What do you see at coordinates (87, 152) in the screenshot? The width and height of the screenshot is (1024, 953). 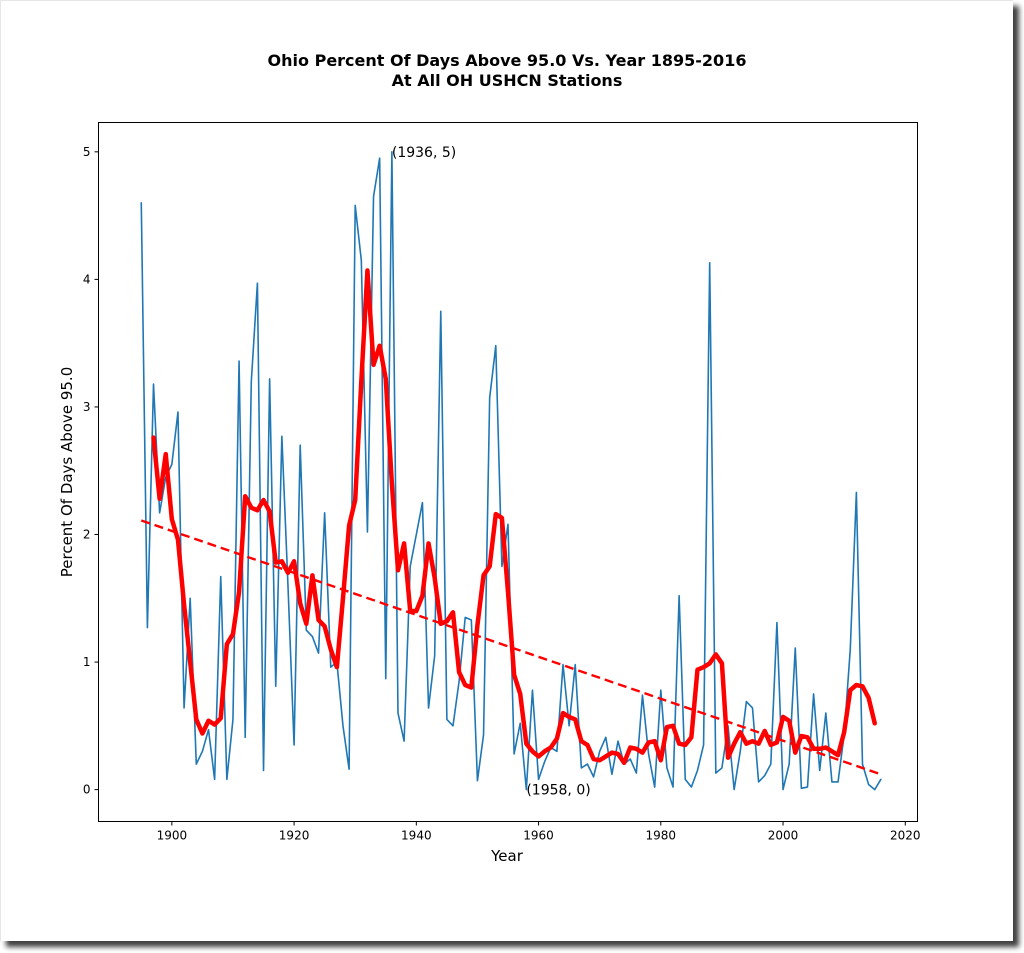 I see `y-tick-label: 5` at bounding box center [87, 152].